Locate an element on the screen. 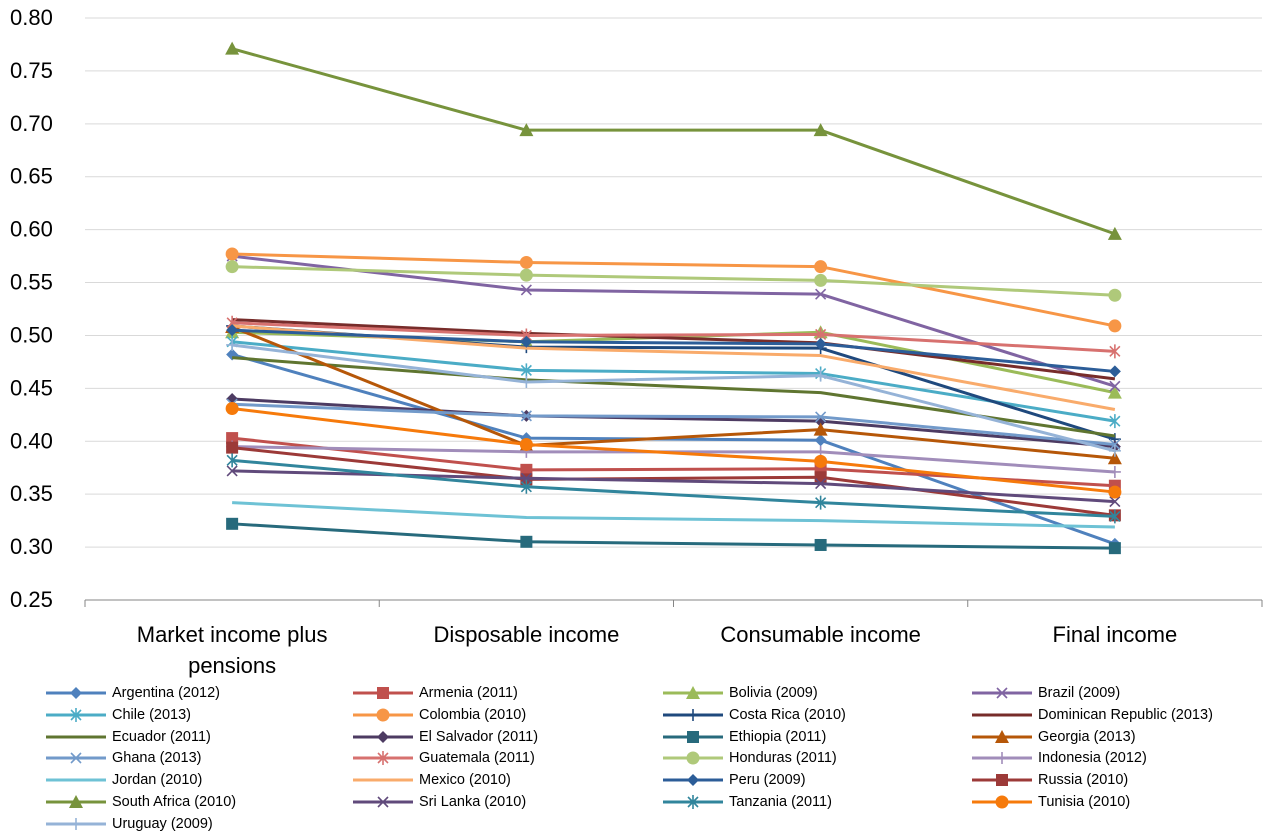 The width and height of the screenshot is (1268, 838). legend-item: Armenia (2011) is located at coordinates (434, 693).